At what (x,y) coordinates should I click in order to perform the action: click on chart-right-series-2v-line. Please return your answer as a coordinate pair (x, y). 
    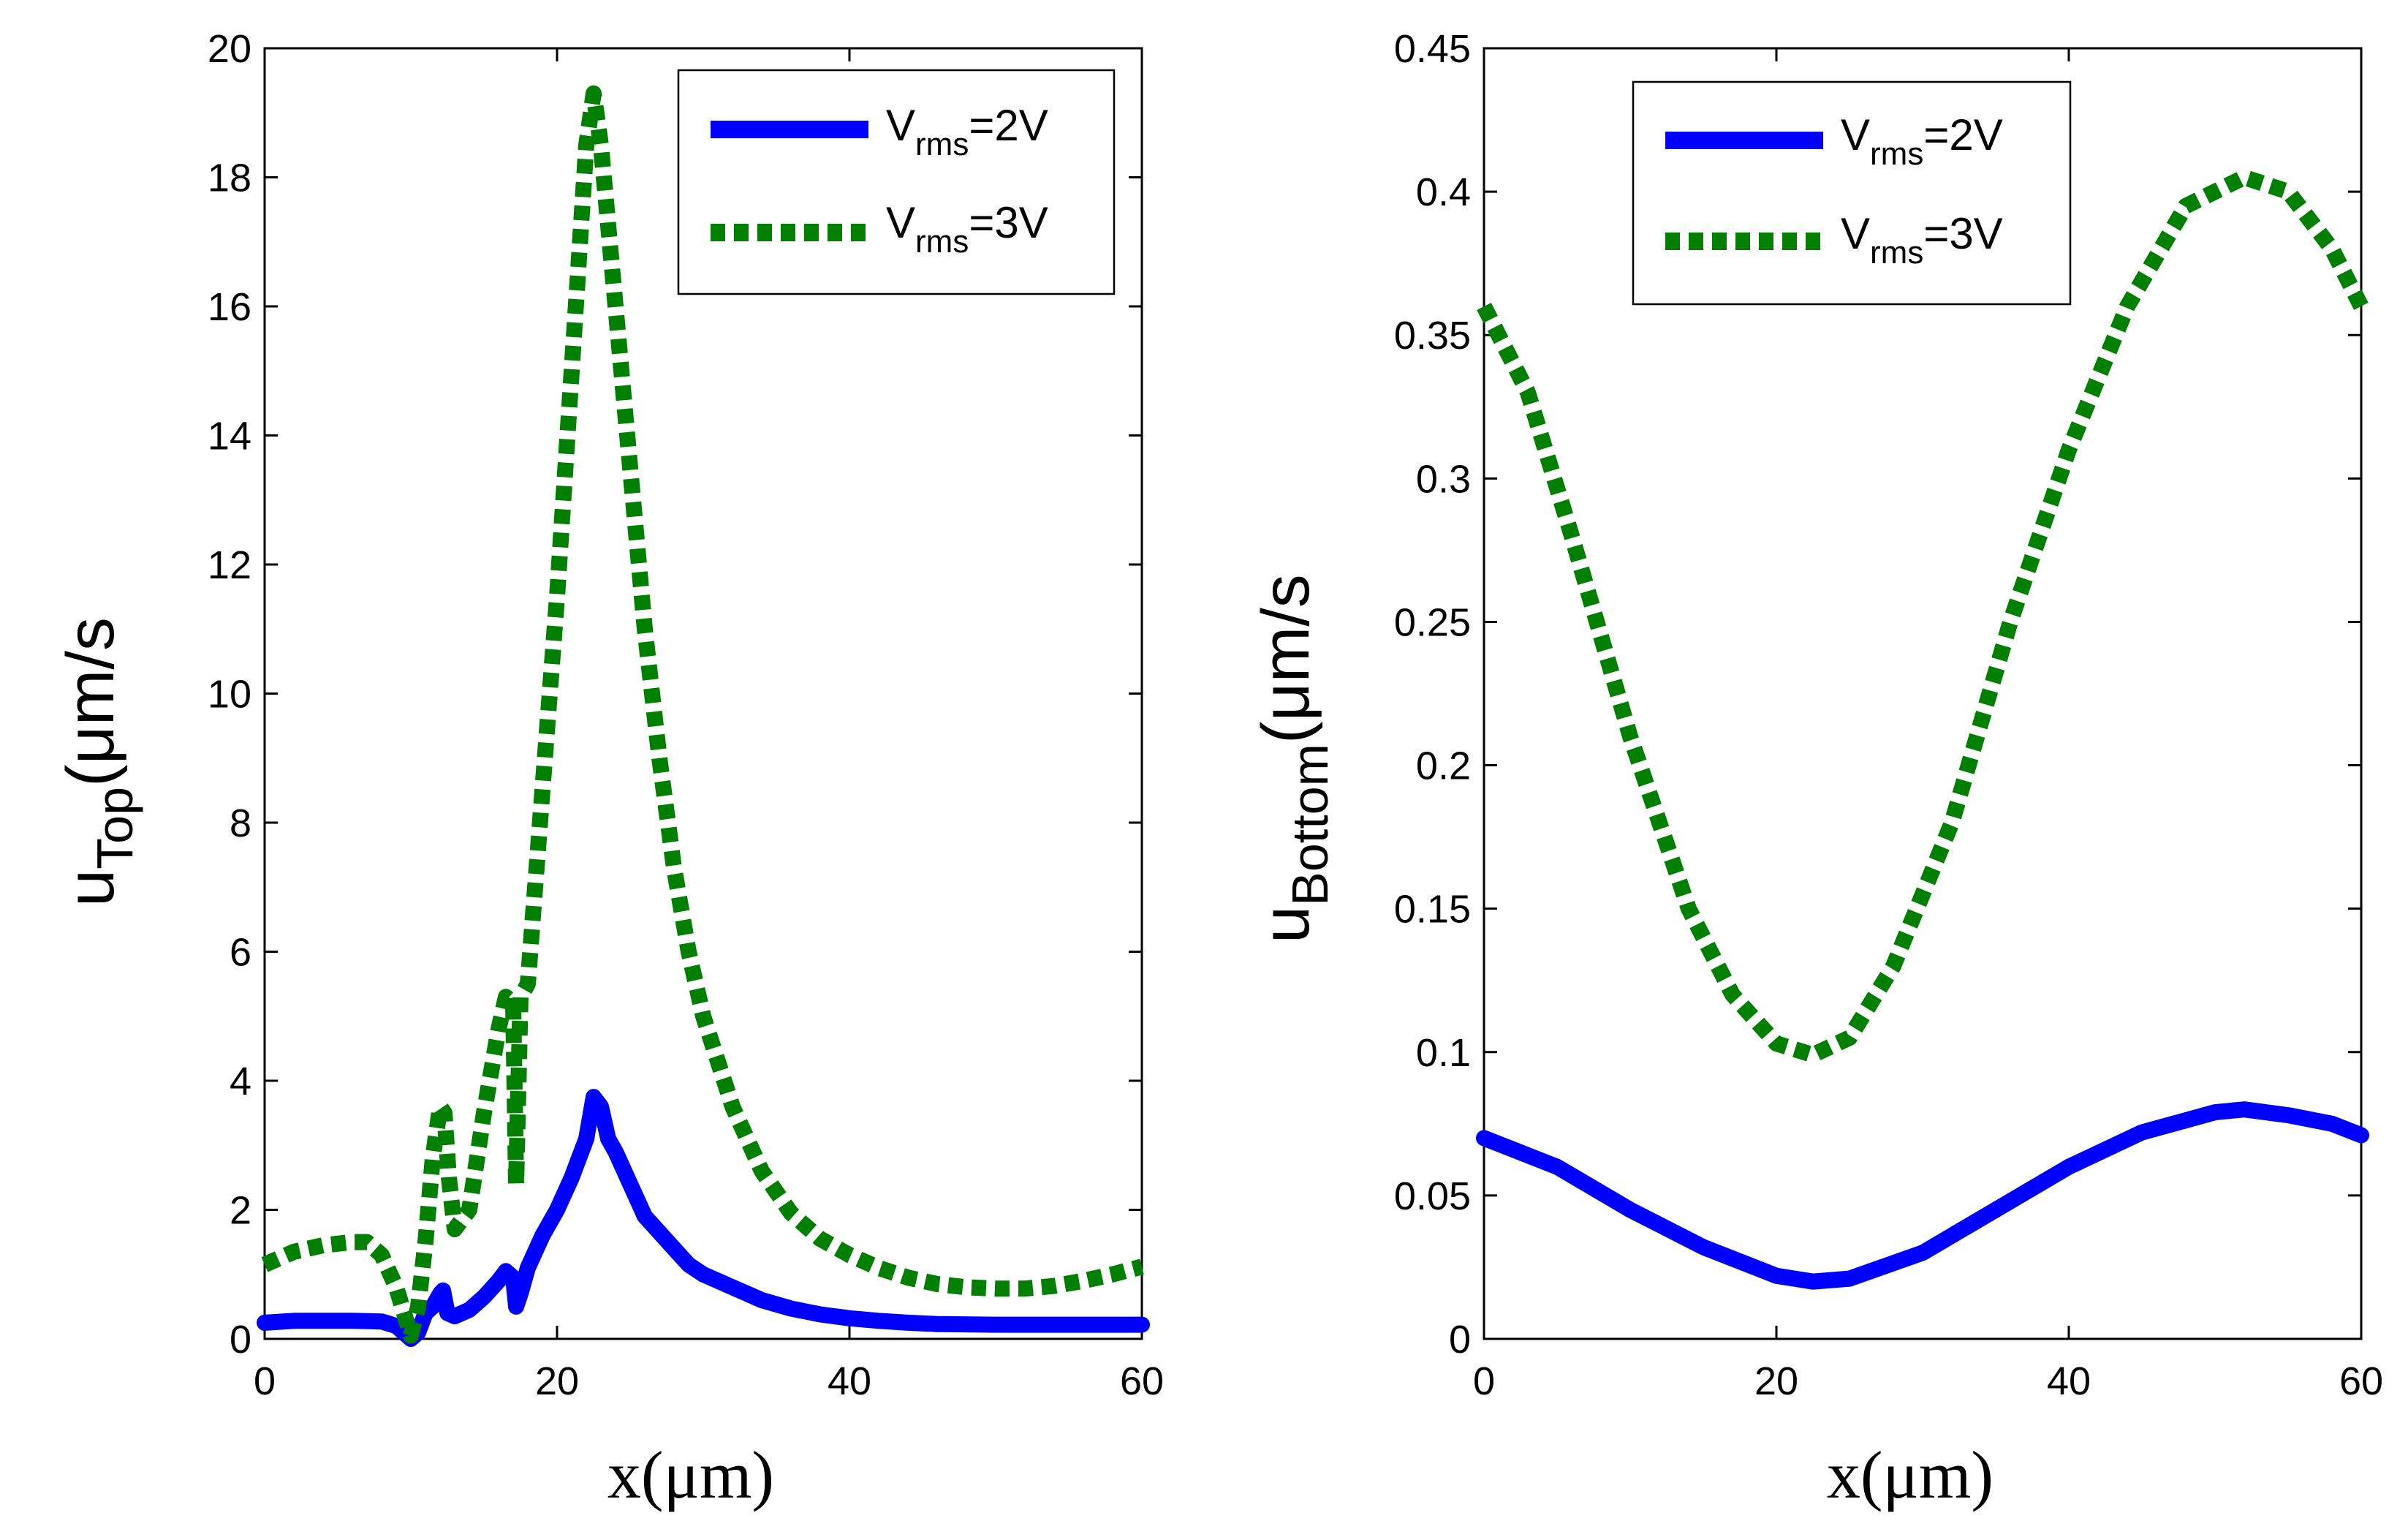
    Looking at the image, I should click on (1923, 1195).